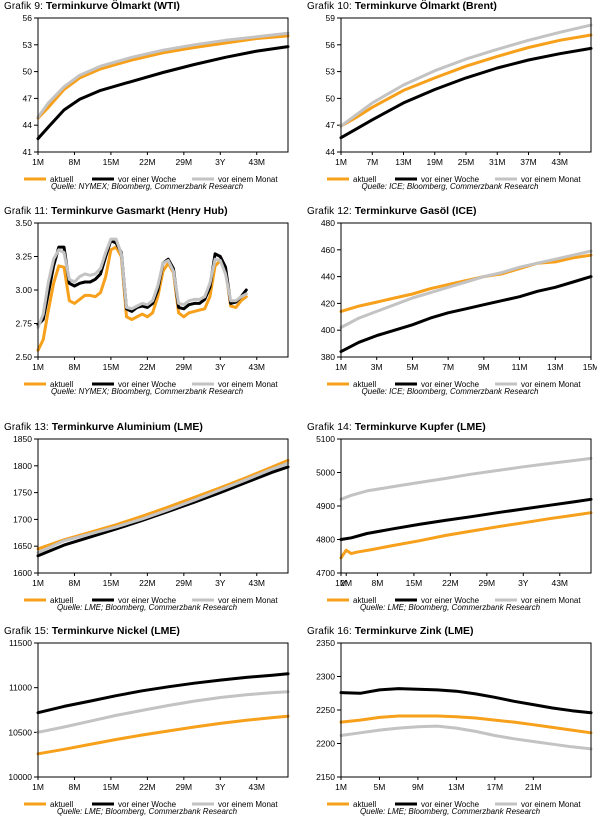 Image resolution: width=599 pixels, height=825 pixels. I want to click on x-tick-label: 9M, so click(484, 367).